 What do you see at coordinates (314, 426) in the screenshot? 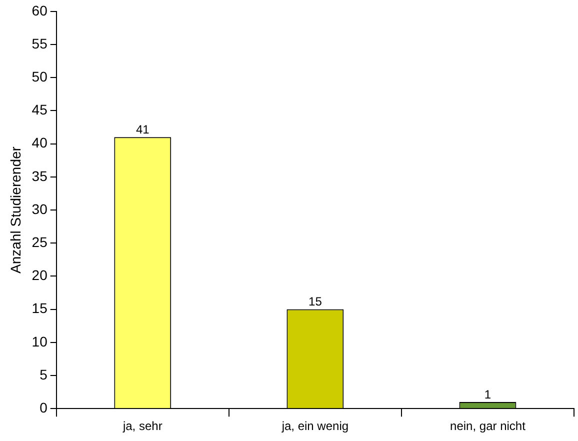
I see `x-tick-label: ja, ein wenig` at bounding box center [314, 426].